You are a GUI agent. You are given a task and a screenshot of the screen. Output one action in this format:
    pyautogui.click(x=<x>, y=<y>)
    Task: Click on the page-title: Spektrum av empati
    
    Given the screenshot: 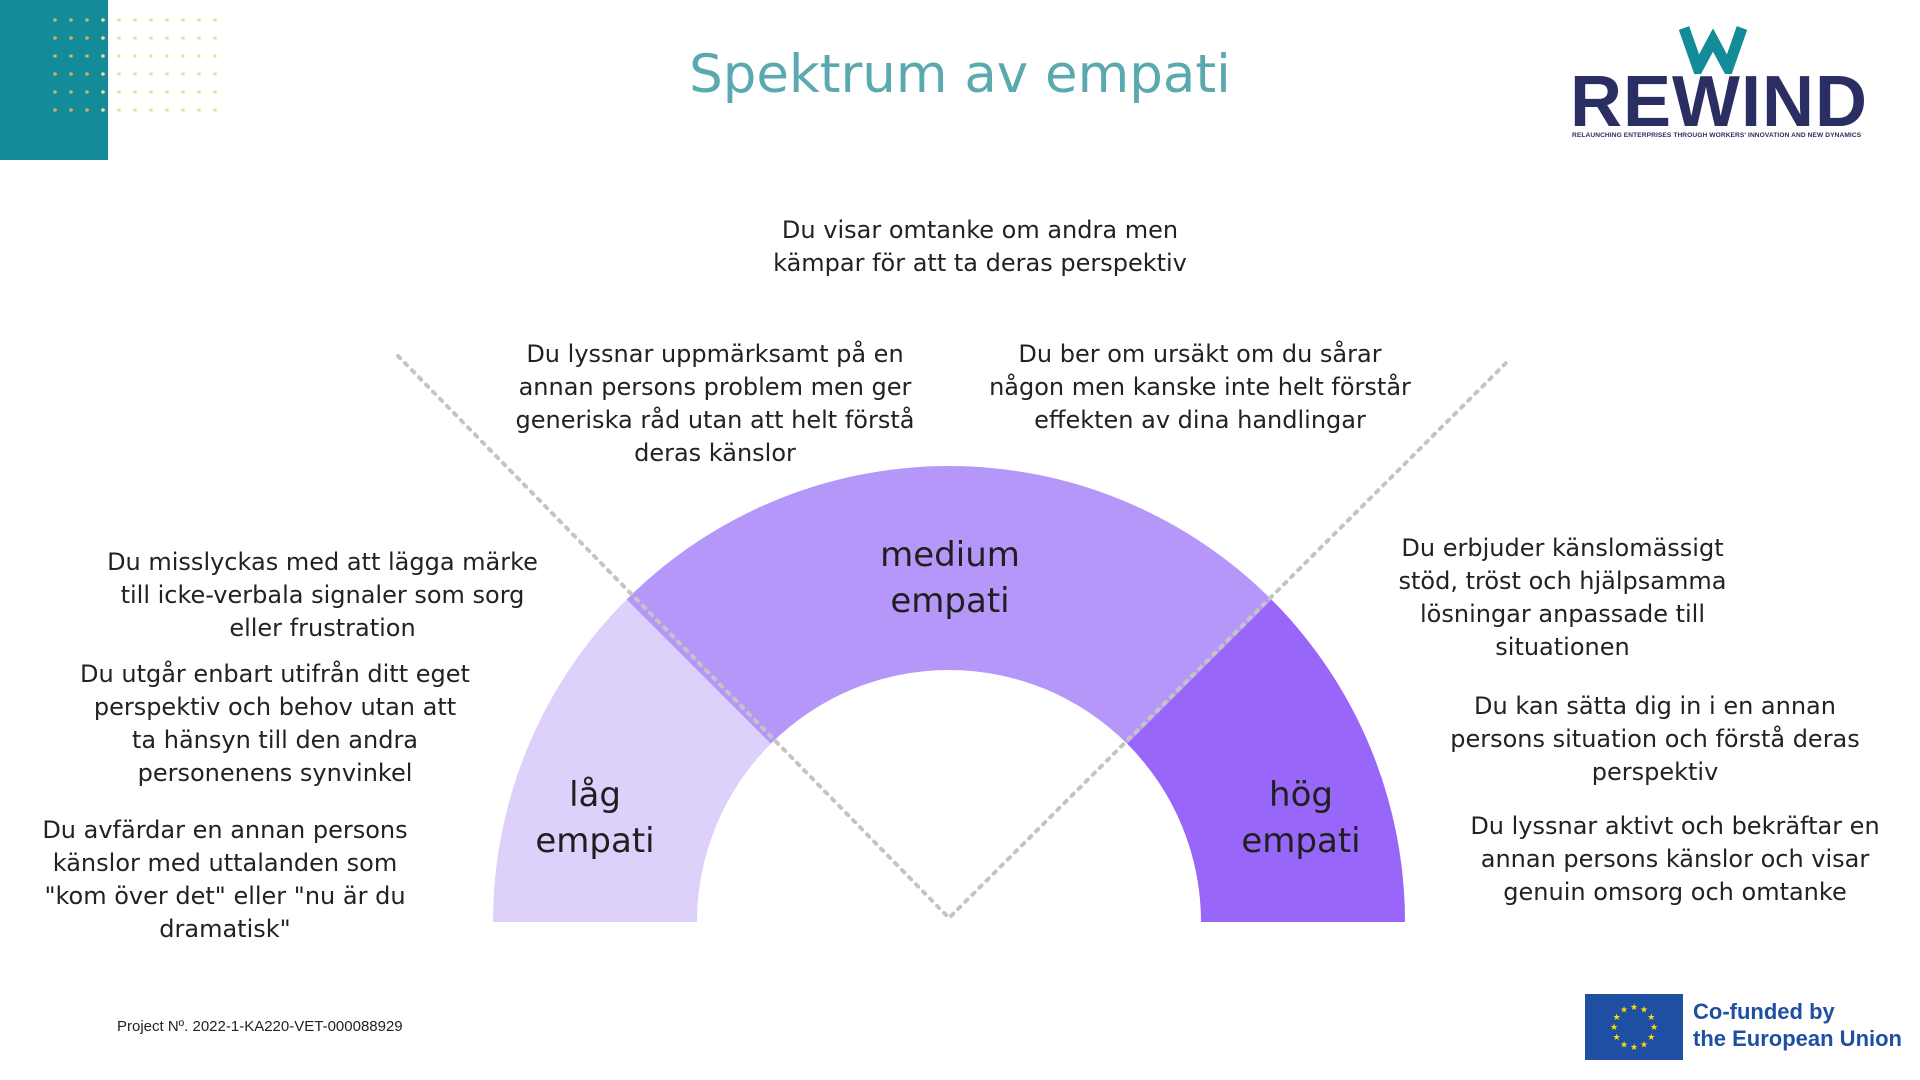 What is the action you would take?
    pyautogui.click(x=960, y=74)
    